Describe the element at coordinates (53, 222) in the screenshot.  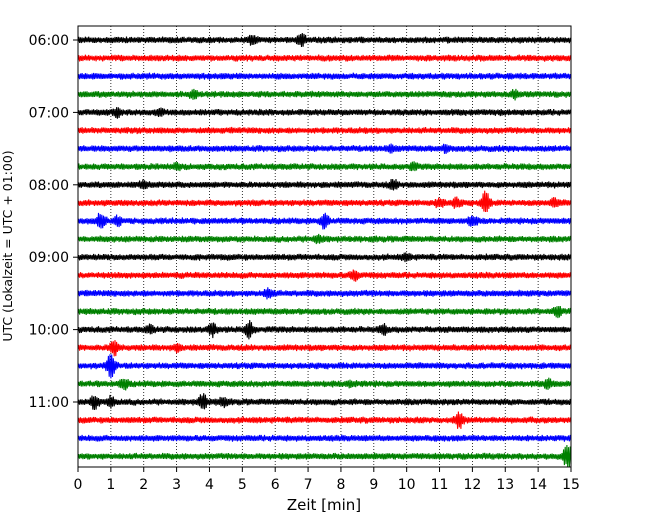
I see `y-axis-ticks: 06:00 07:00 08:00 09:00 10:00 11:00` at that location.